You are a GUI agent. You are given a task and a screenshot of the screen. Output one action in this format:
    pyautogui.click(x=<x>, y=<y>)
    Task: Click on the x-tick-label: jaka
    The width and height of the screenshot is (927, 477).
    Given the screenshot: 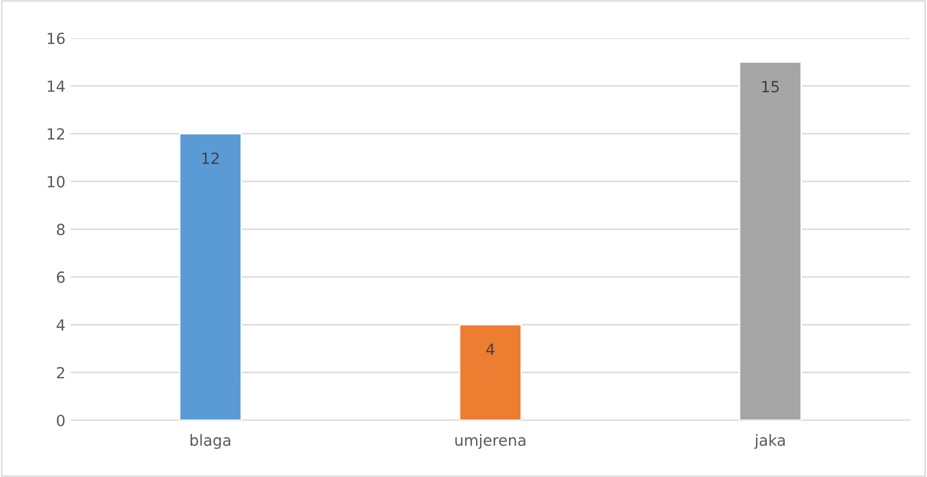 What is the action you would take?
    pyautogui.click(x=769, y=441)
    